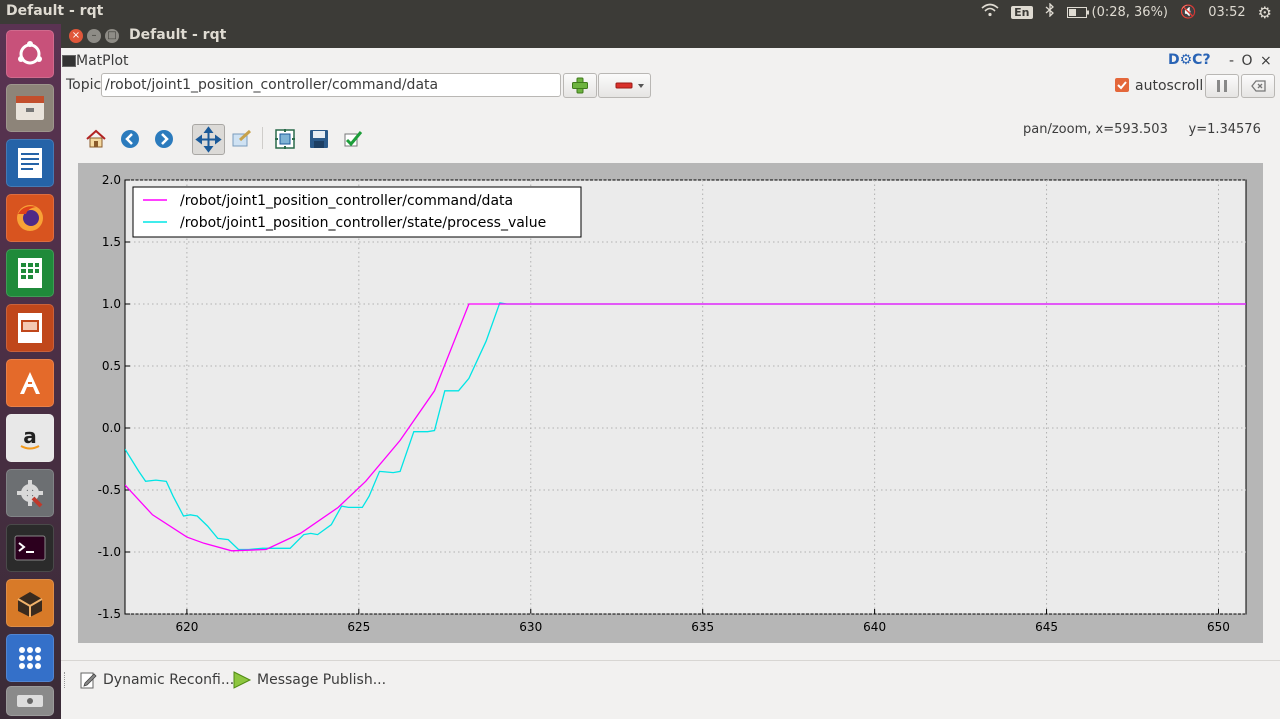  I want to click on battery-text: (0:28, 36%), so click(1130, 12).